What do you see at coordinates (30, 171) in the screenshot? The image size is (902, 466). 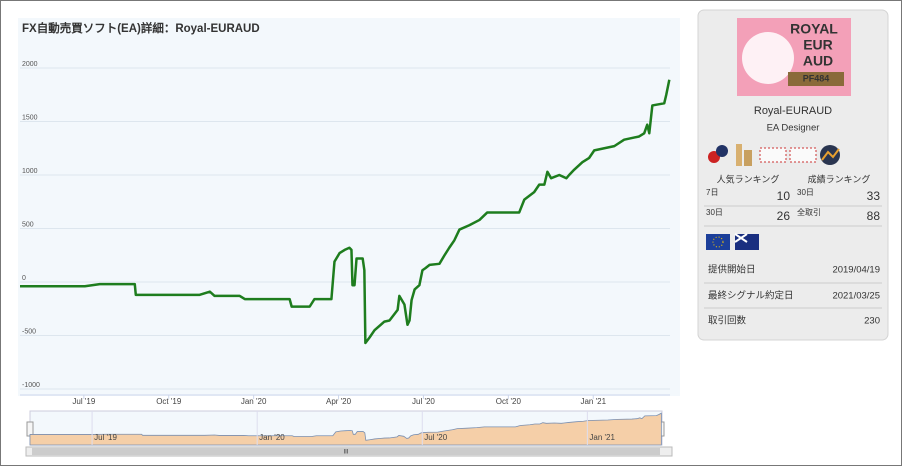 I see `y-tick-label: 1000` at bounding box center [30, 171].